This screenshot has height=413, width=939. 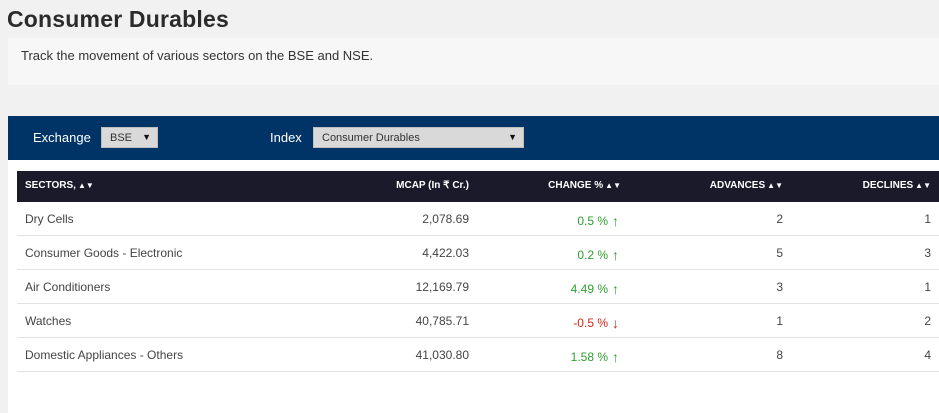 I want to click on declines-value: 2, so click(x=927, y=321).